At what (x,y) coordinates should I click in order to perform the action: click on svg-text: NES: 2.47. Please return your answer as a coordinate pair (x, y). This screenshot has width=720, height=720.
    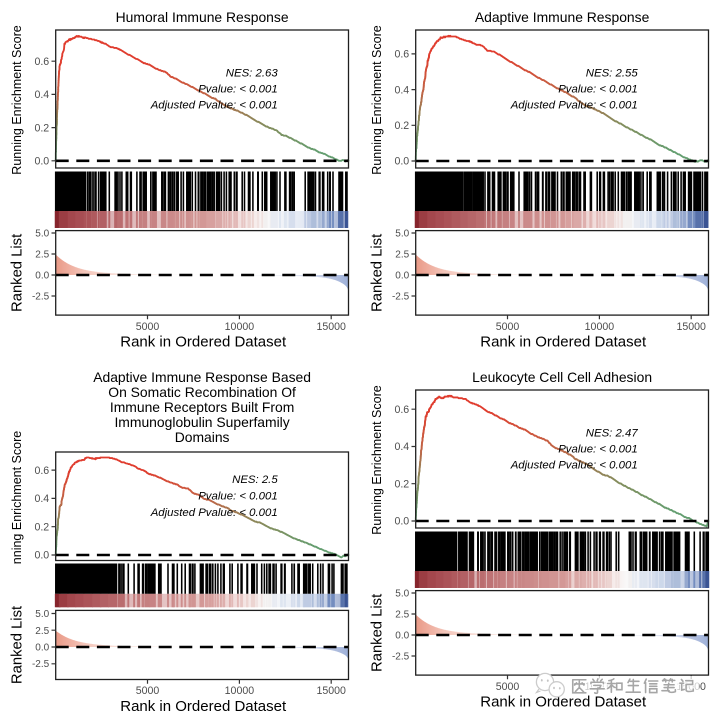
    Looking at the image, I should click on (612, 434).